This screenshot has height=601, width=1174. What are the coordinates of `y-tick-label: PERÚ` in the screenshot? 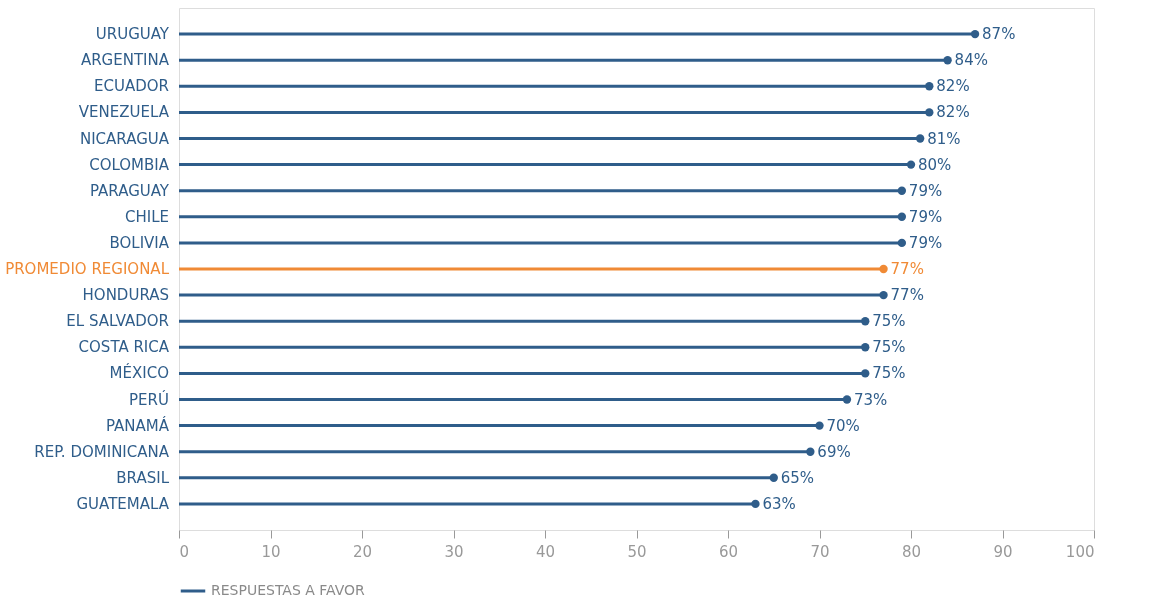 It's located at (149, 399).